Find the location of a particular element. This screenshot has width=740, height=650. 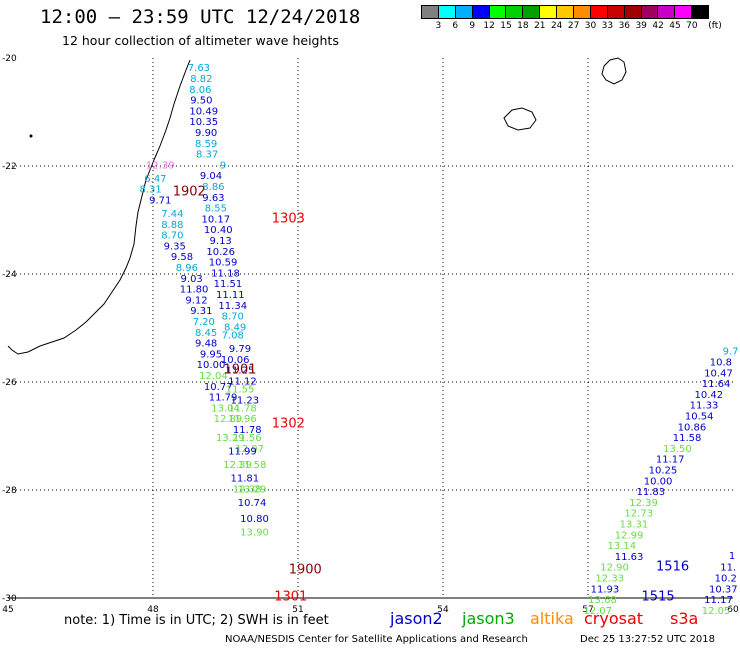

wave-height-value: 11.23 is located at coordinates (245, 400).